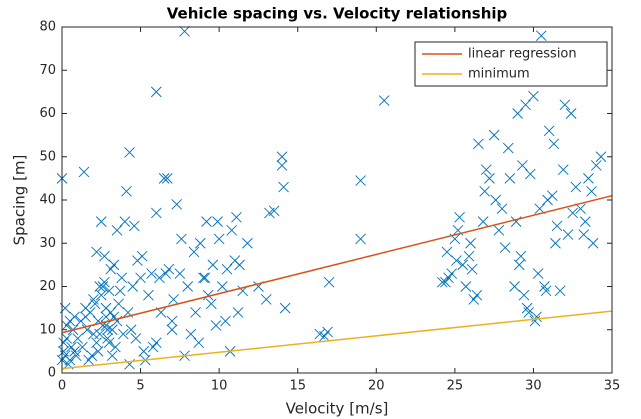 Image resolution: width=641 pixels, height=419 pixels. I want to click on x-tick-label: 35, so click(612, 386).